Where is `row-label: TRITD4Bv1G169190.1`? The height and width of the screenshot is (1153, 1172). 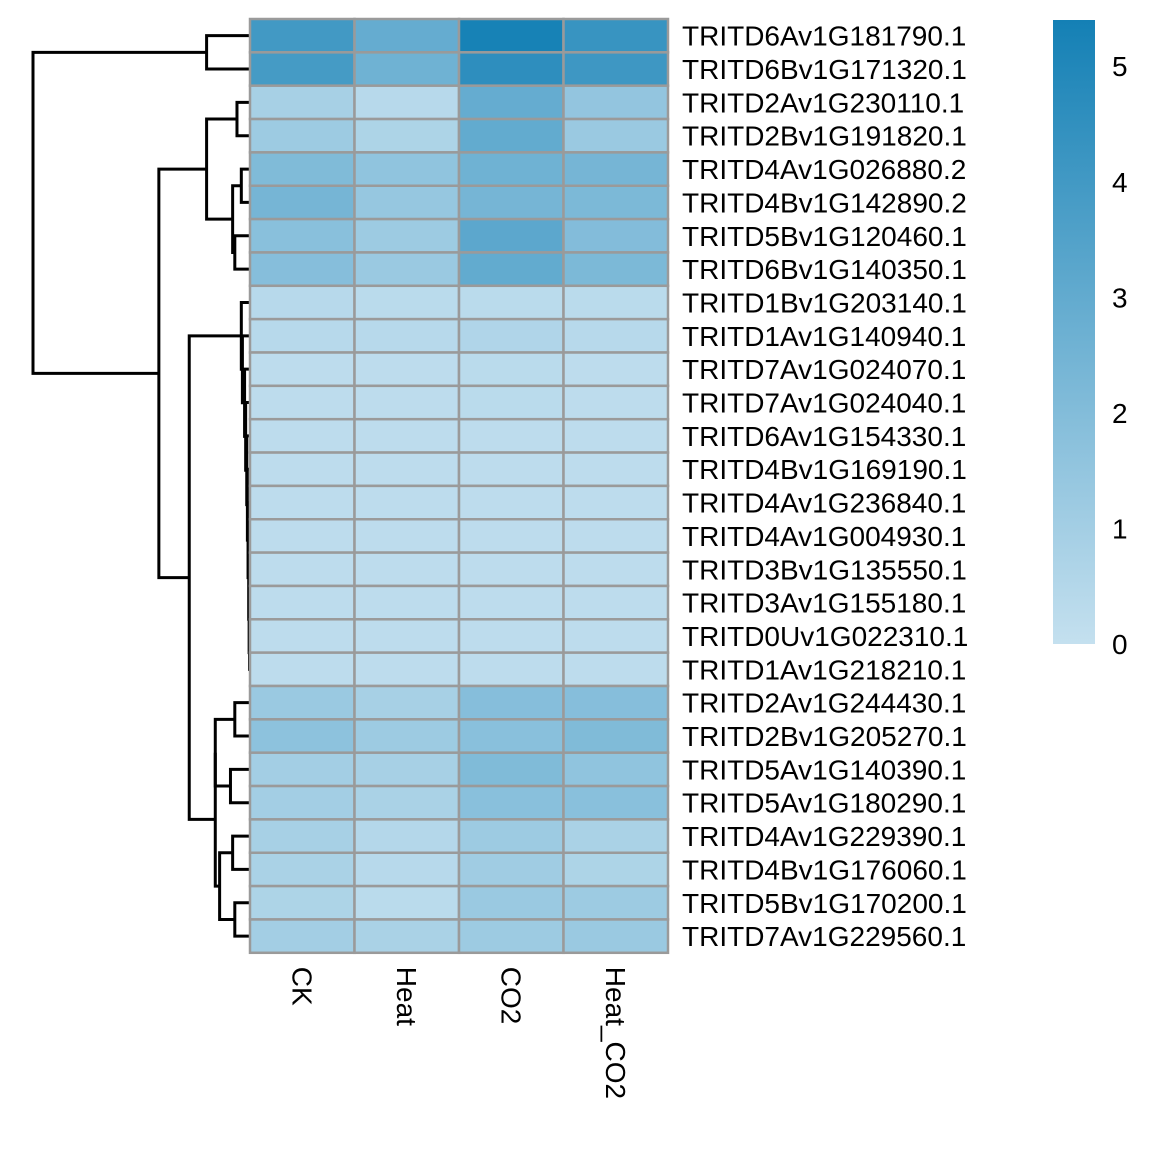 row-label: TRITD4Bv1G169190.1 is located at coordinates (824, 469).